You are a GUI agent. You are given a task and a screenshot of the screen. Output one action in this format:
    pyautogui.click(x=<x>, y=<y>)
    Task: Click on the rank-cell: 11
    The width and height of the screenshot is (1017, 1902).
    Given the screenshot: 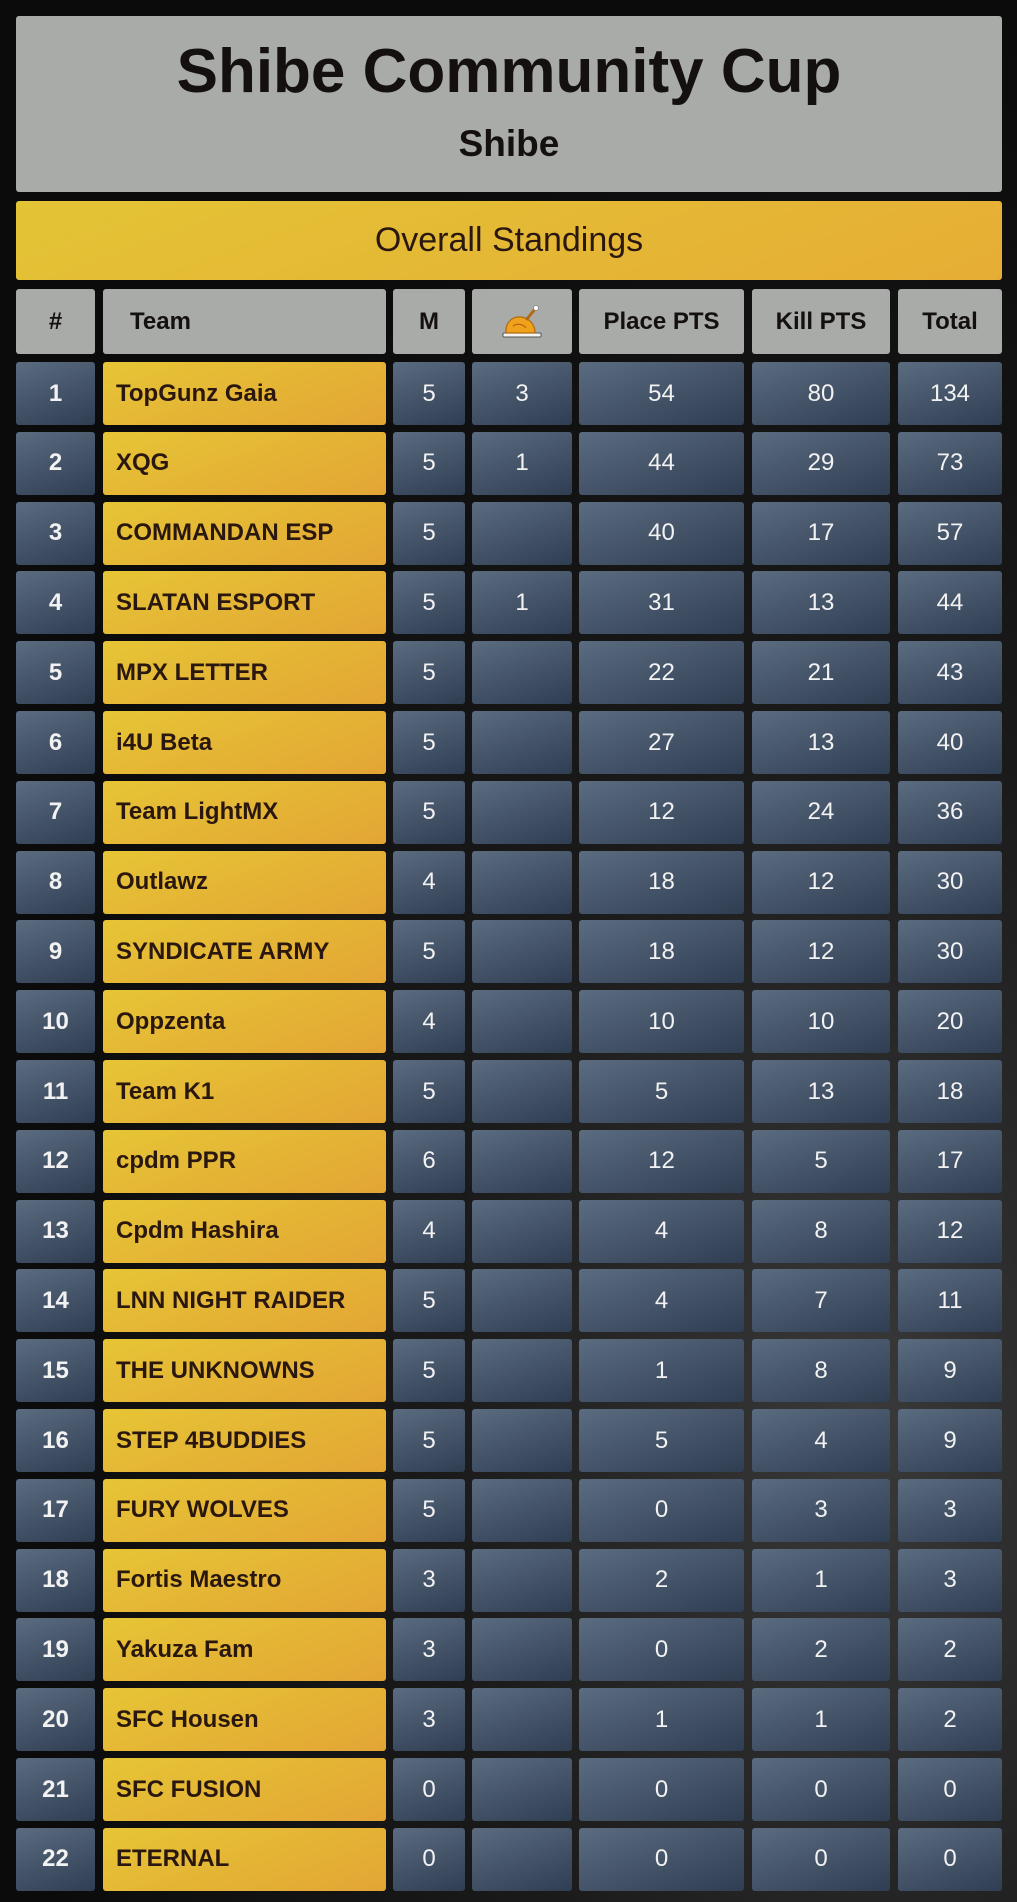 What is the action you would take?
    pyautogui.click(x=55, y=1091)
    